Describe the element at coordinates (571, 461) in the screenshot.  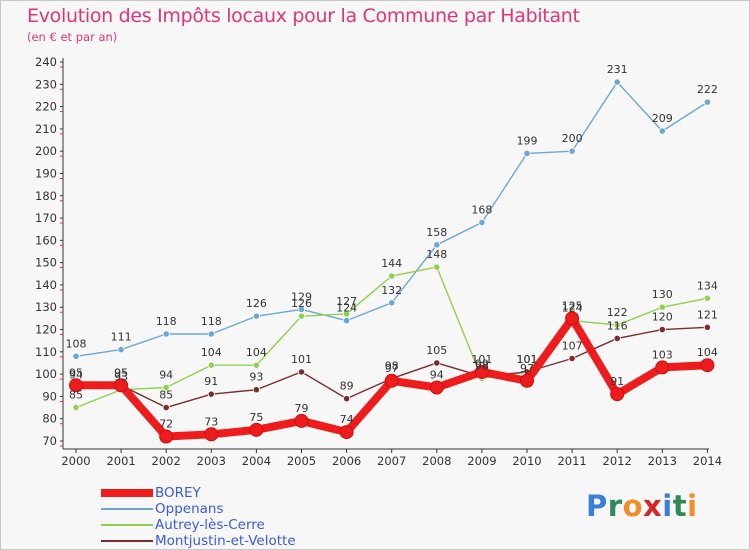
I see `x-tick-label: 2011` at that location.